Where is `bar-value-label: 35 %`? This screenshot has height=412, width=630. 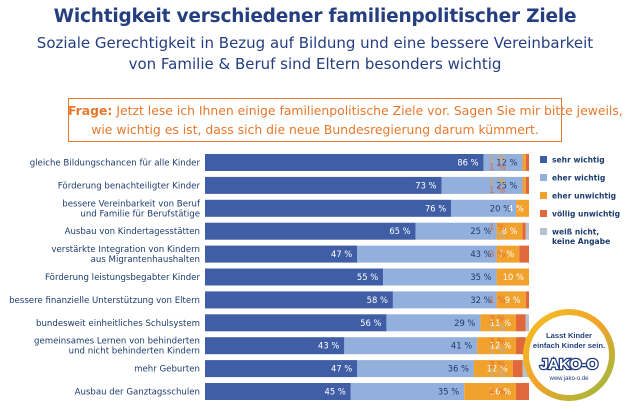 bar-value-label: 35 % is located at coordinates (480, 277).